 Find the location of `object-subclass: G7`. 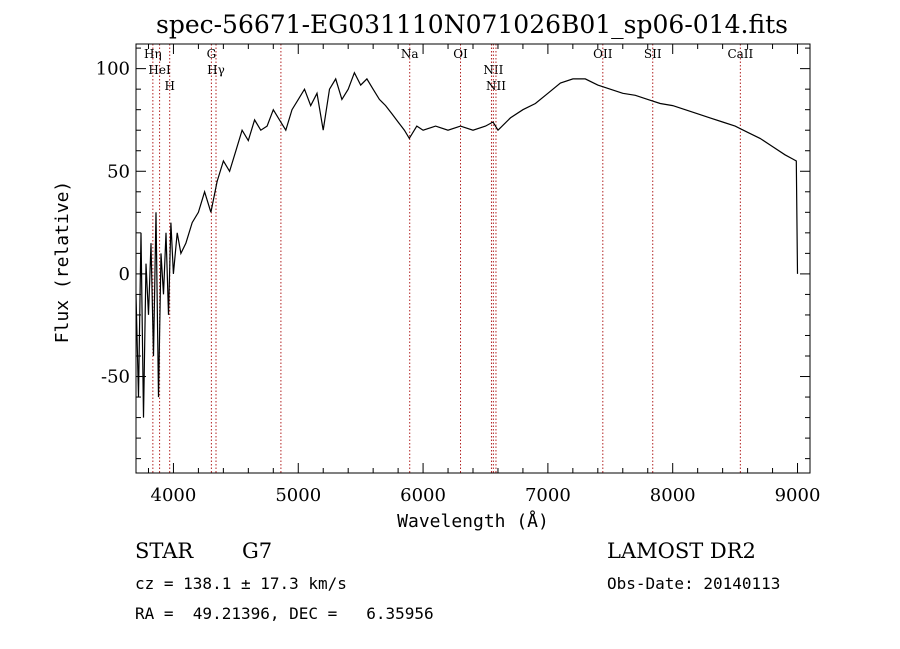

object-subclass: G7 is located at coordinates (257, 551).